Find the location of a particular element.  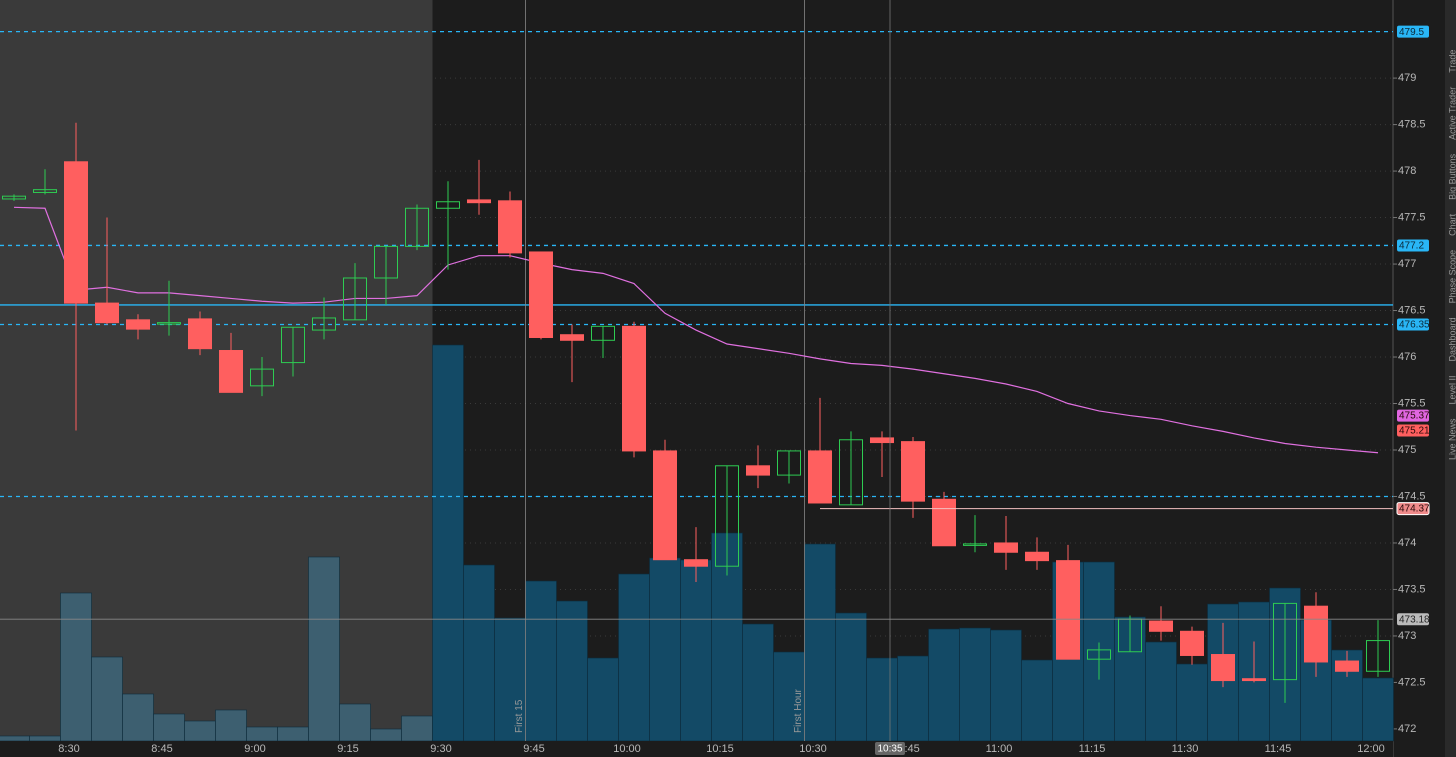

x-tick-label: 11:15 is located at coordinates (1092, 749).